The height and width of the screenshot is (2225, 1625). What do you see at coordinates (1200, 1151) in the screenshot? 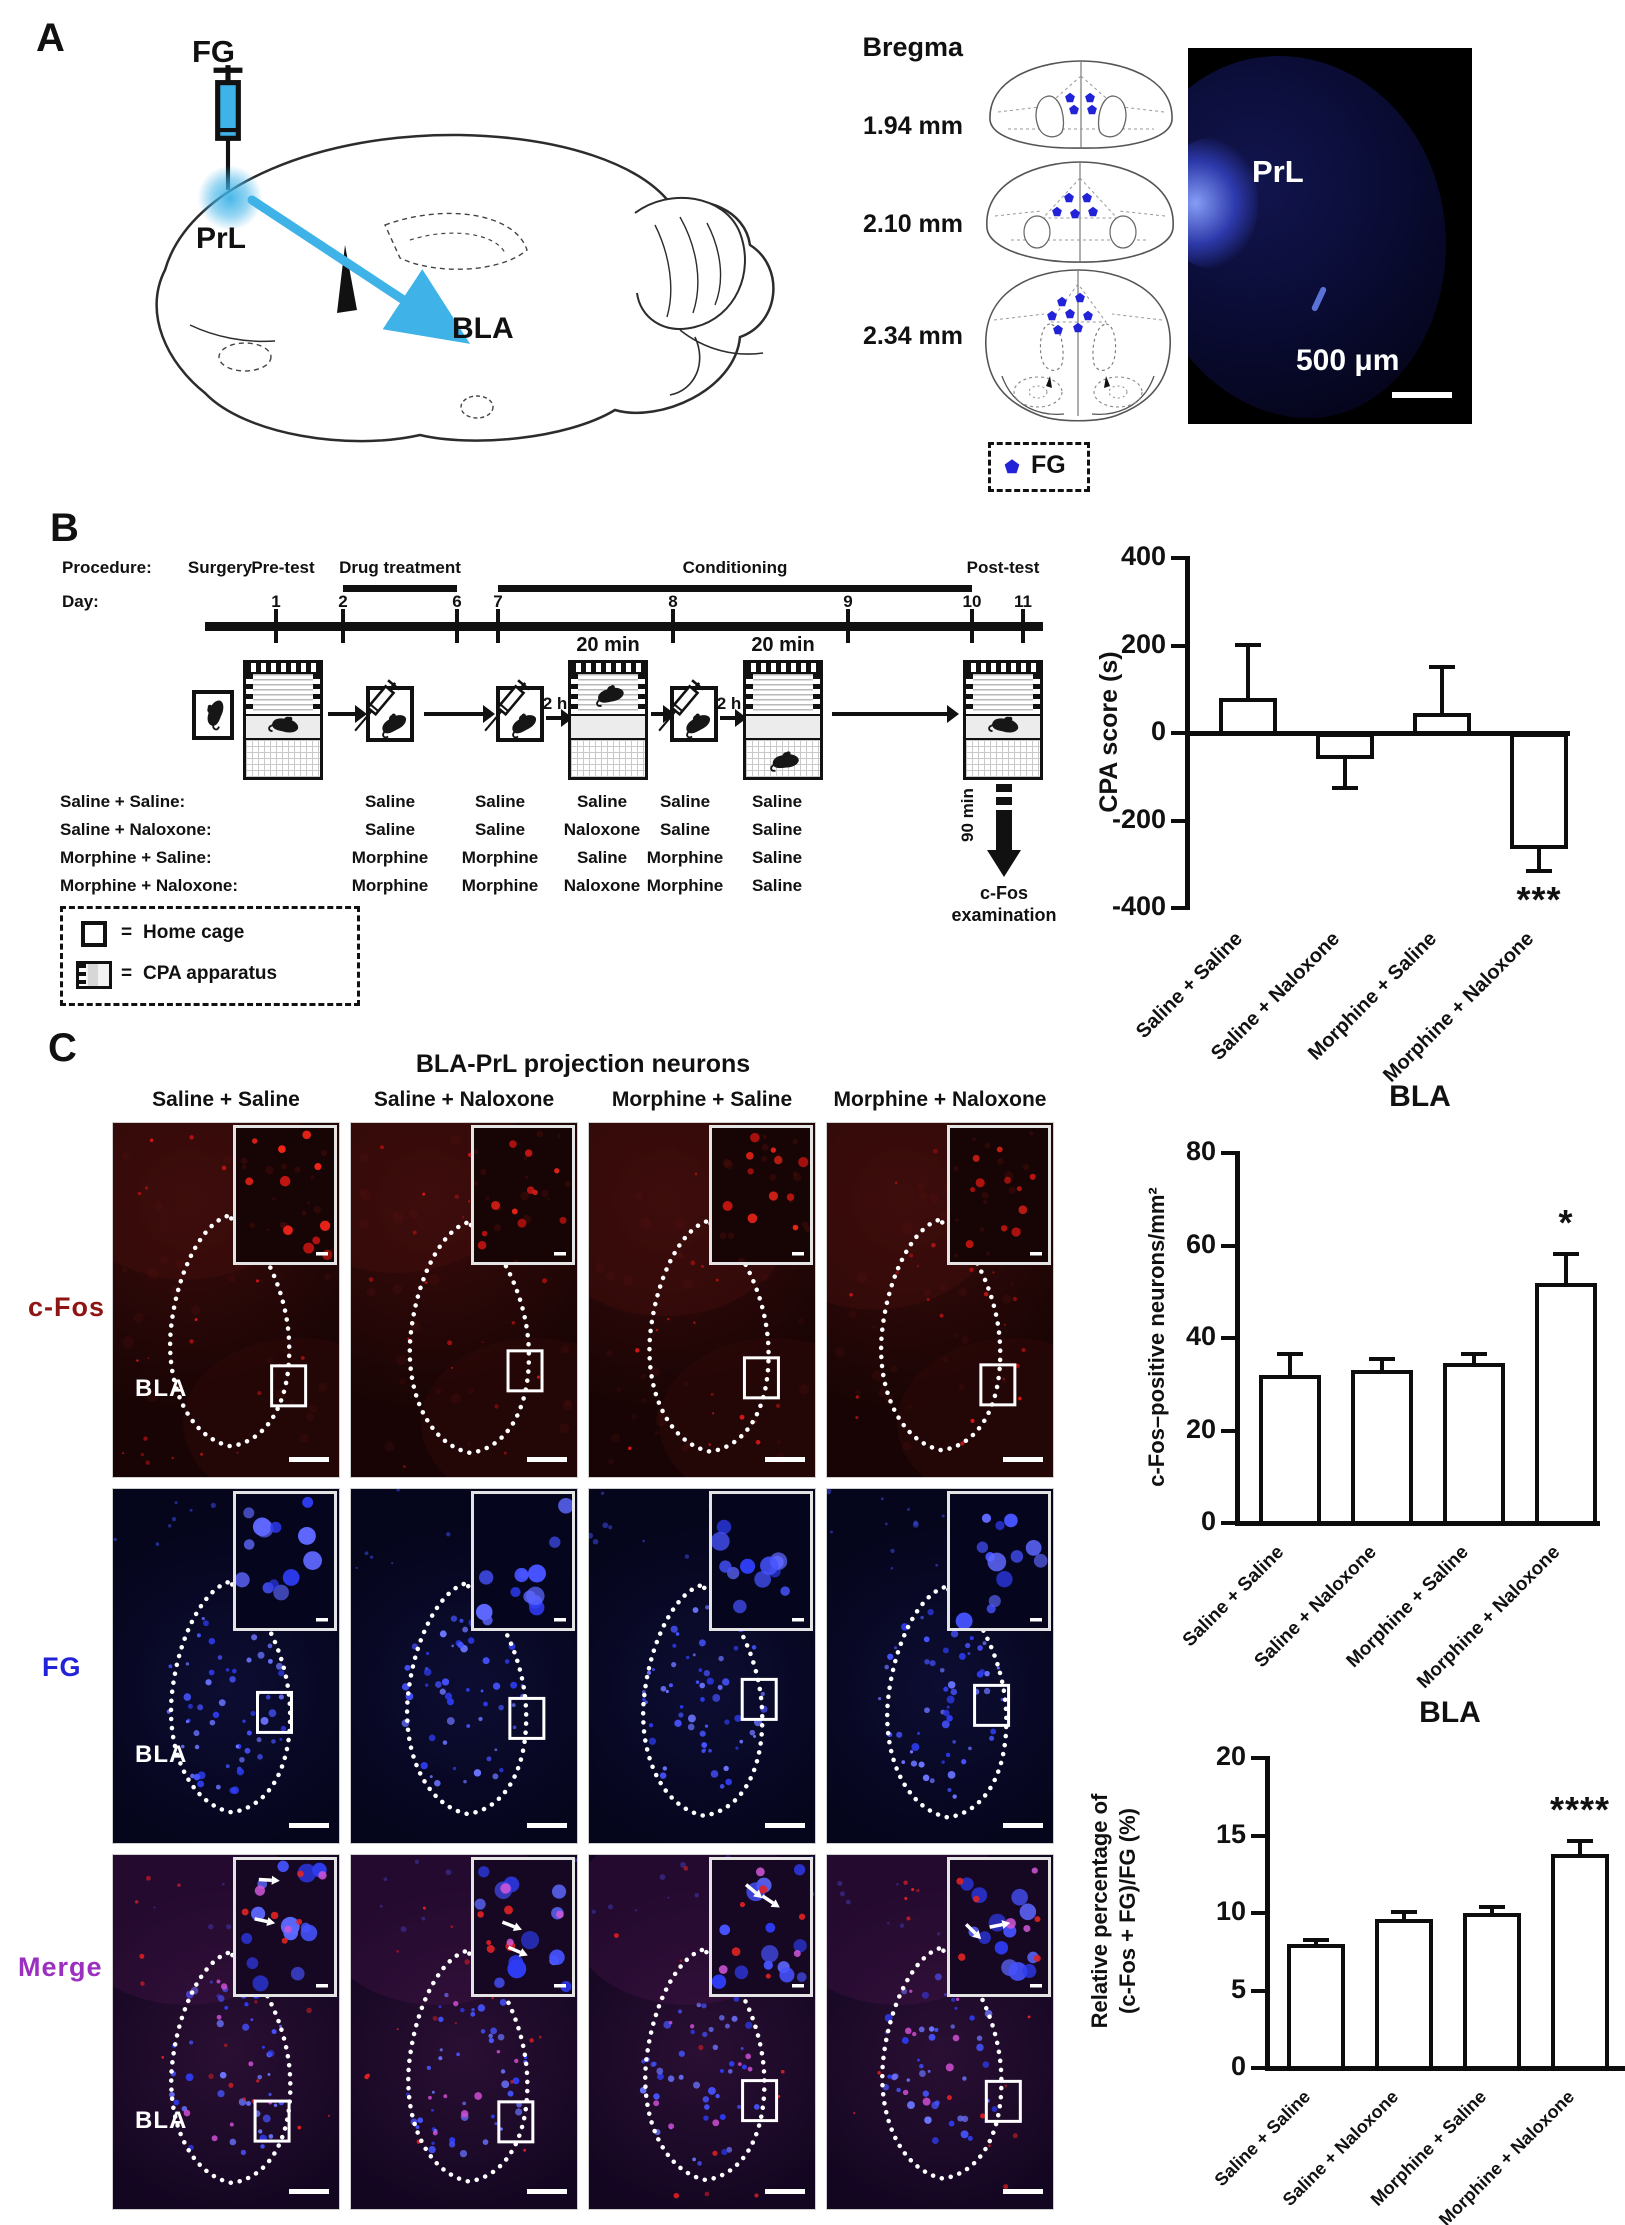
I see `y-tick-label: 80` at bounding box center [1200, 1151].